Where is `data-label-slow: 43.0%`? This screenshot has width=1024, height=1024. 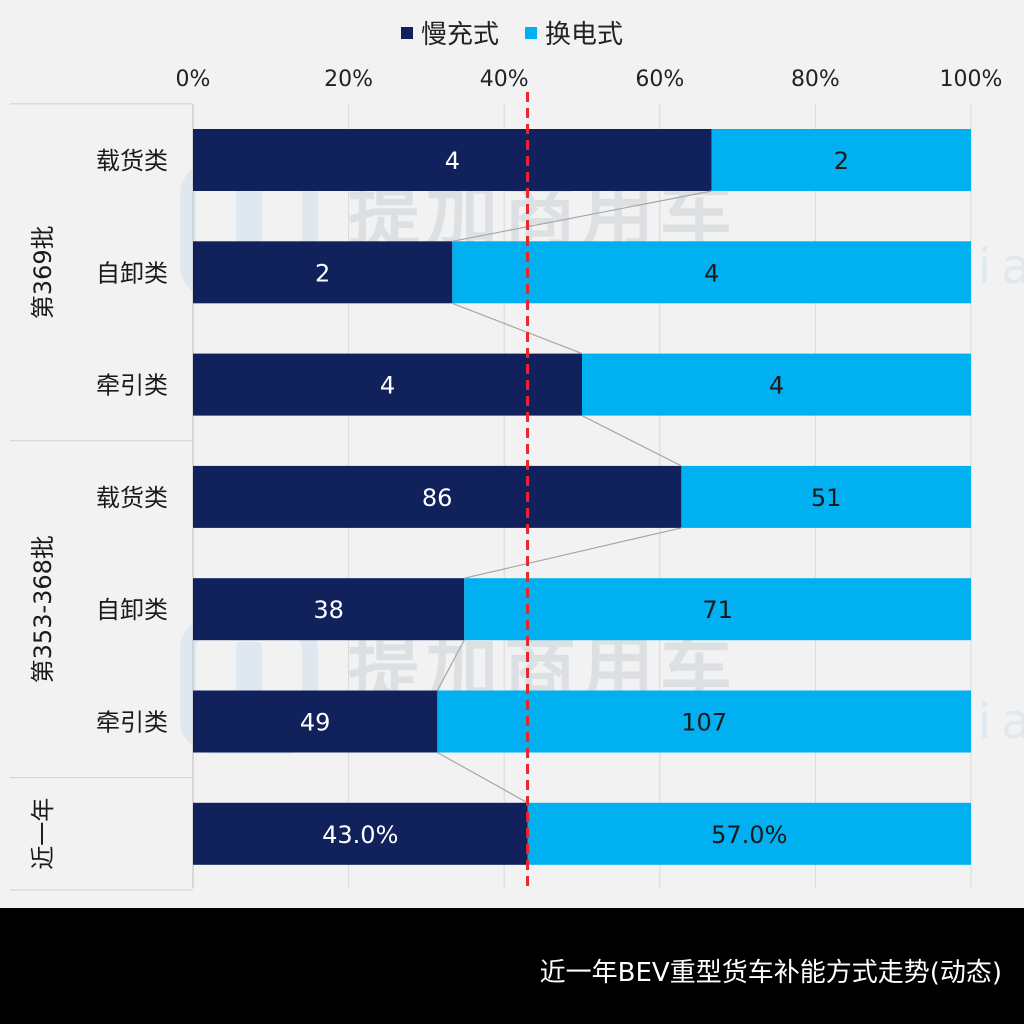 data-label-slow: 43.0% is located at coordinates (360, 835).